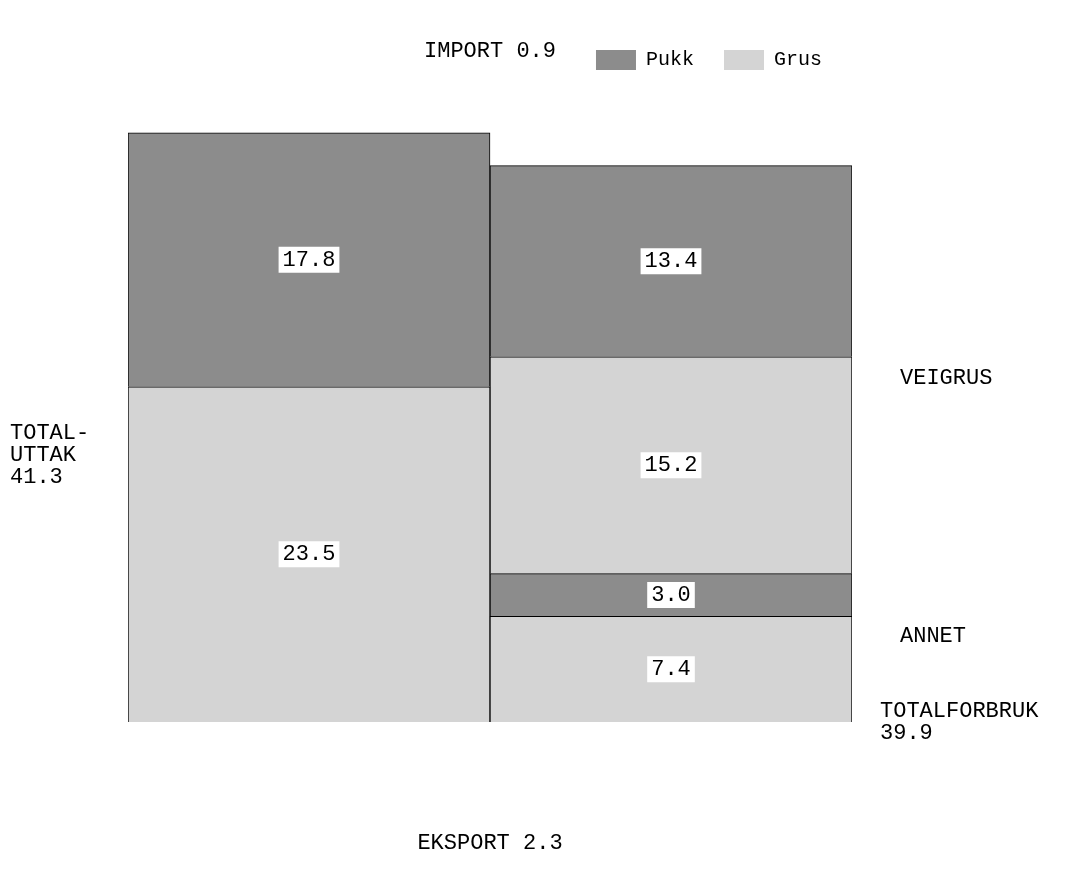 This screenshot has height=872, width=1092. What do you see at coordinates (933, 636) in the screenshot?
I see `text: ANNET` at bounding box center [933, 636].